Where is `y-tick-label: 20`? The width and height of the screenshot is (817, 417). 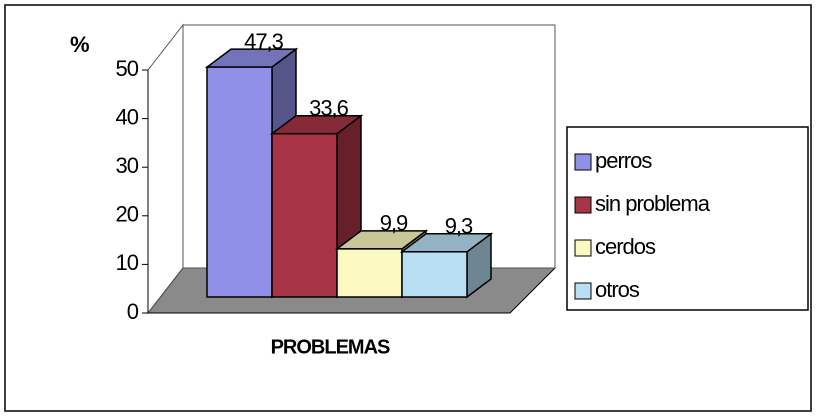
y-tick-label: 20 is located at coordinates (127, 214).